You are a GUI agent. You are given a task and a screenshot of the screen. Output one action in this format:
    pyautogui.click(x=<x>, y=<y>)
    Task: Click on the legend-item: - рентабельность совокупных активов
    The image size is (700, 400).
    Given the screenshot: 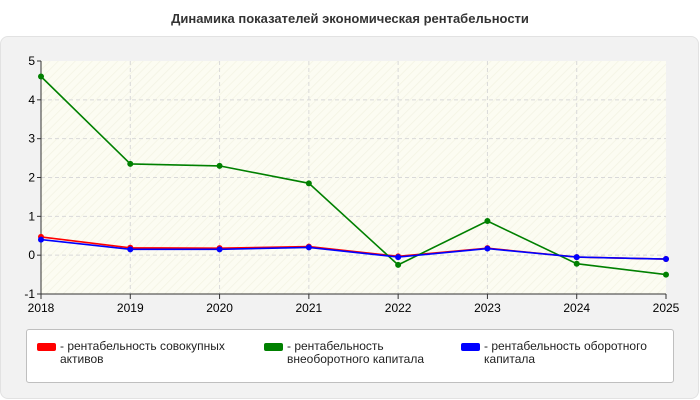 What is the action you would take?
    pyautogui.click(x=148, y=353)
    